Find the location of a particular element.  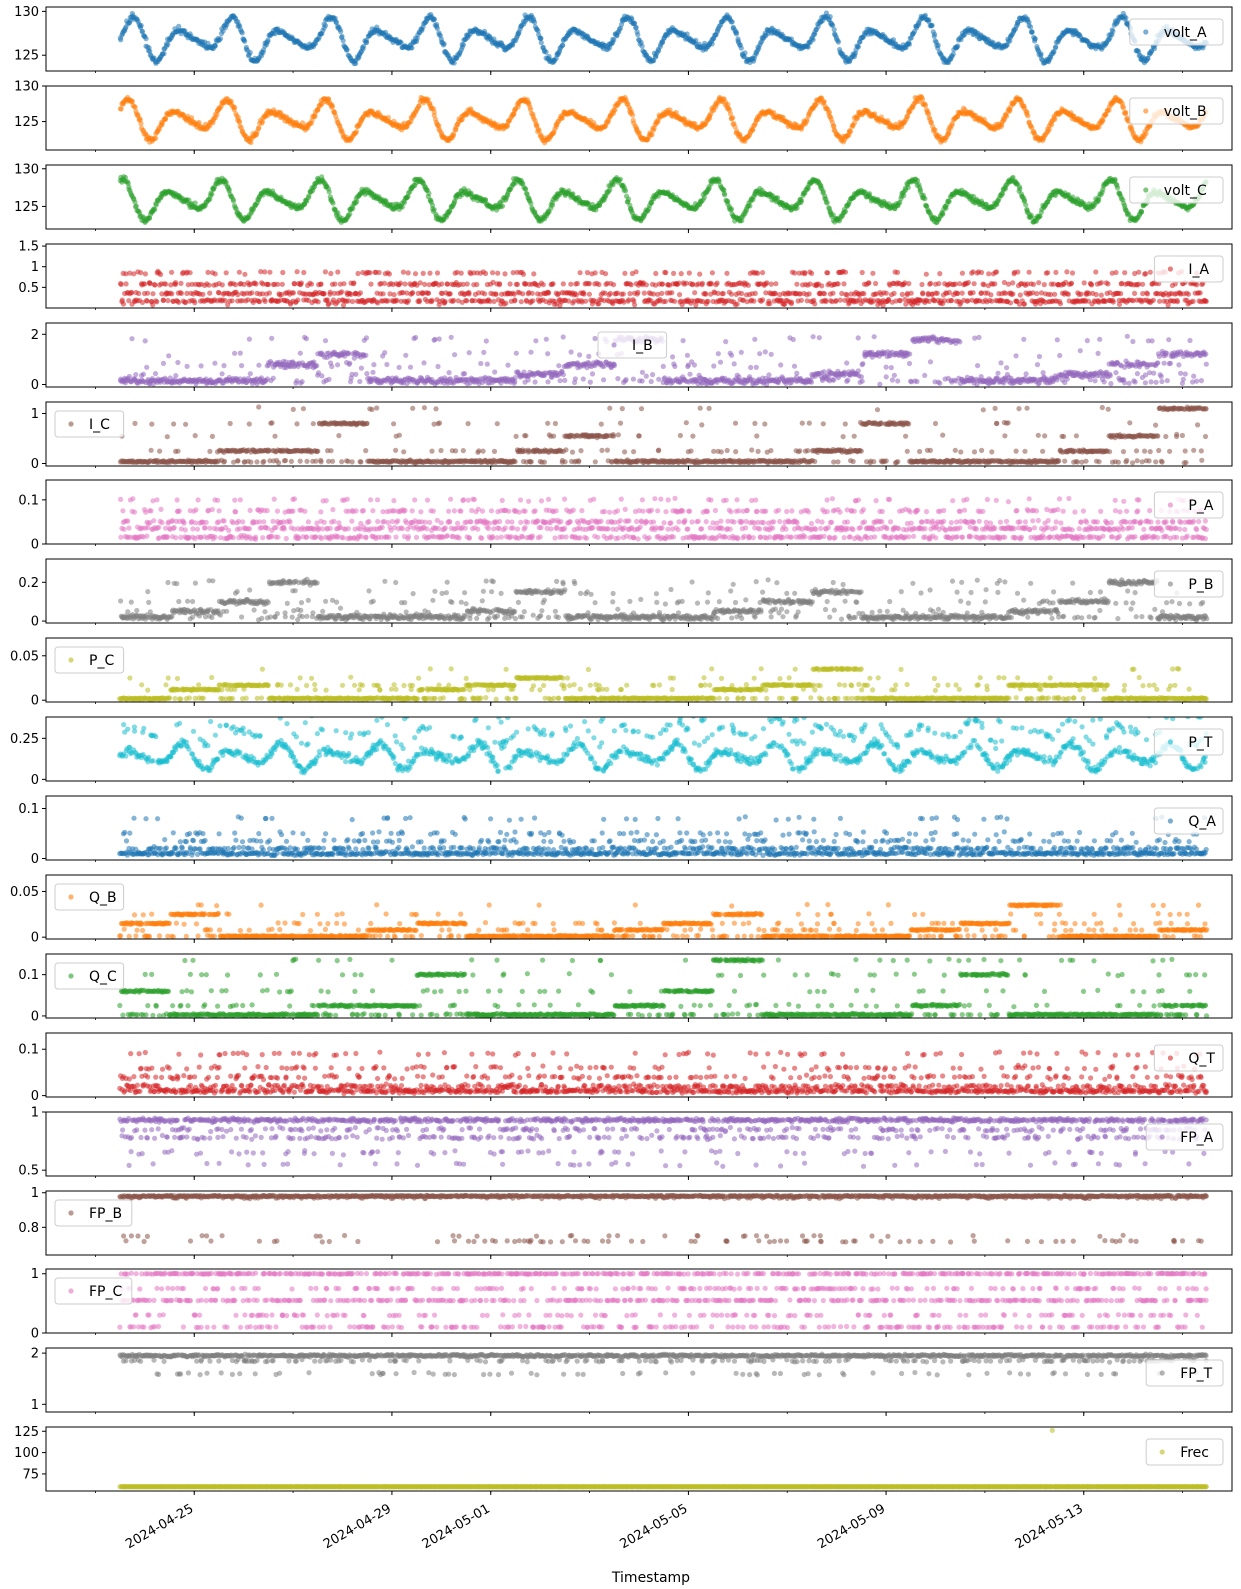

legend-box-volt_C is located at coordinates (1176, 190).